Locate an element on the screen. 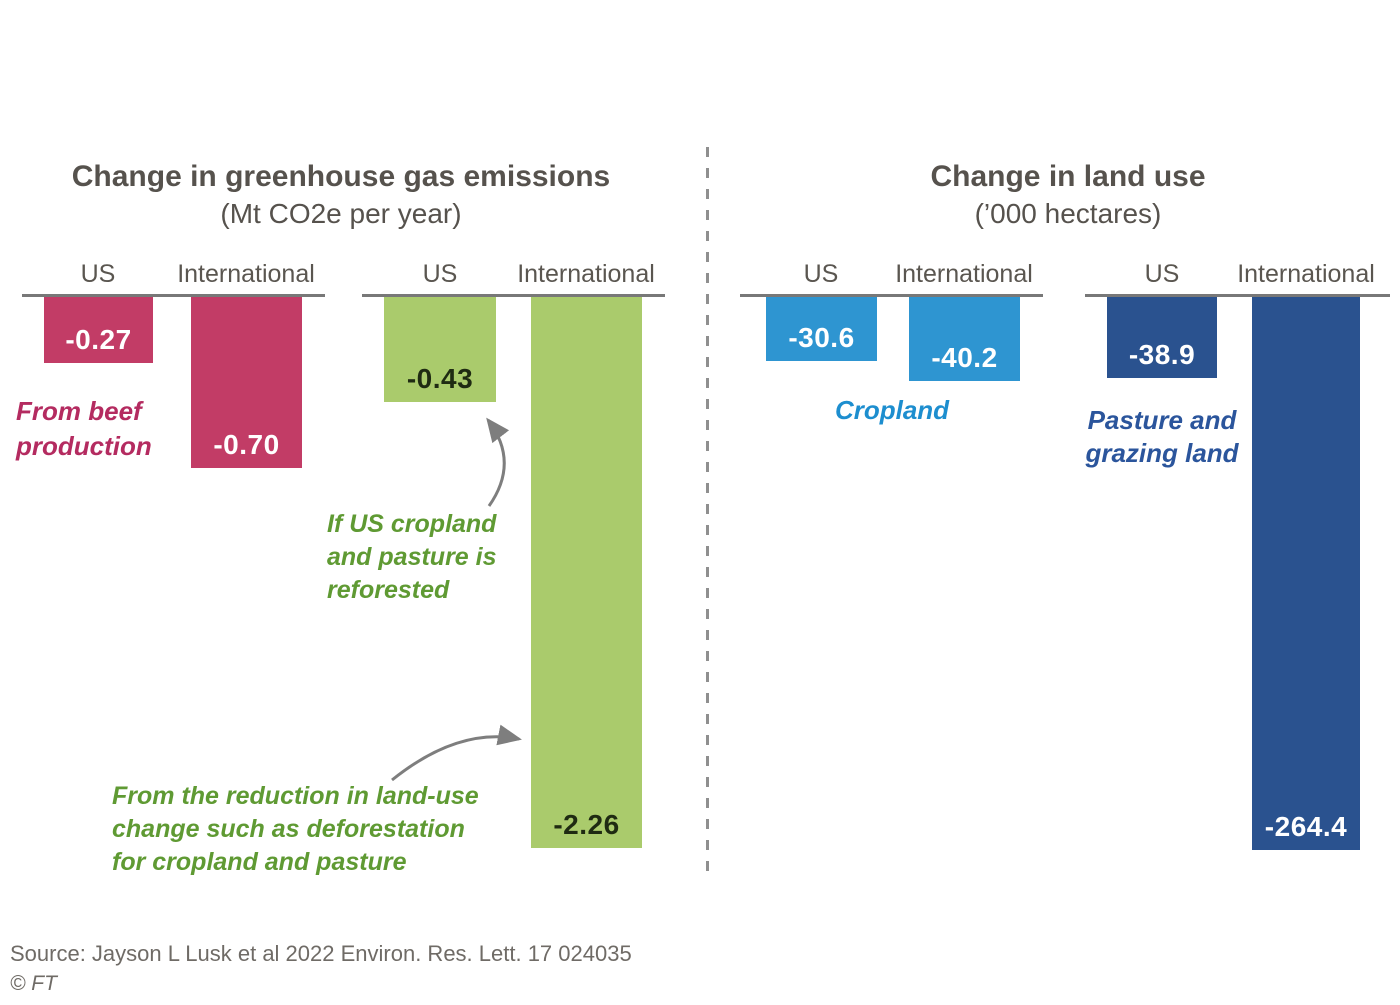  bar-value-label: -0.70 is located at coordinates (246, 444).